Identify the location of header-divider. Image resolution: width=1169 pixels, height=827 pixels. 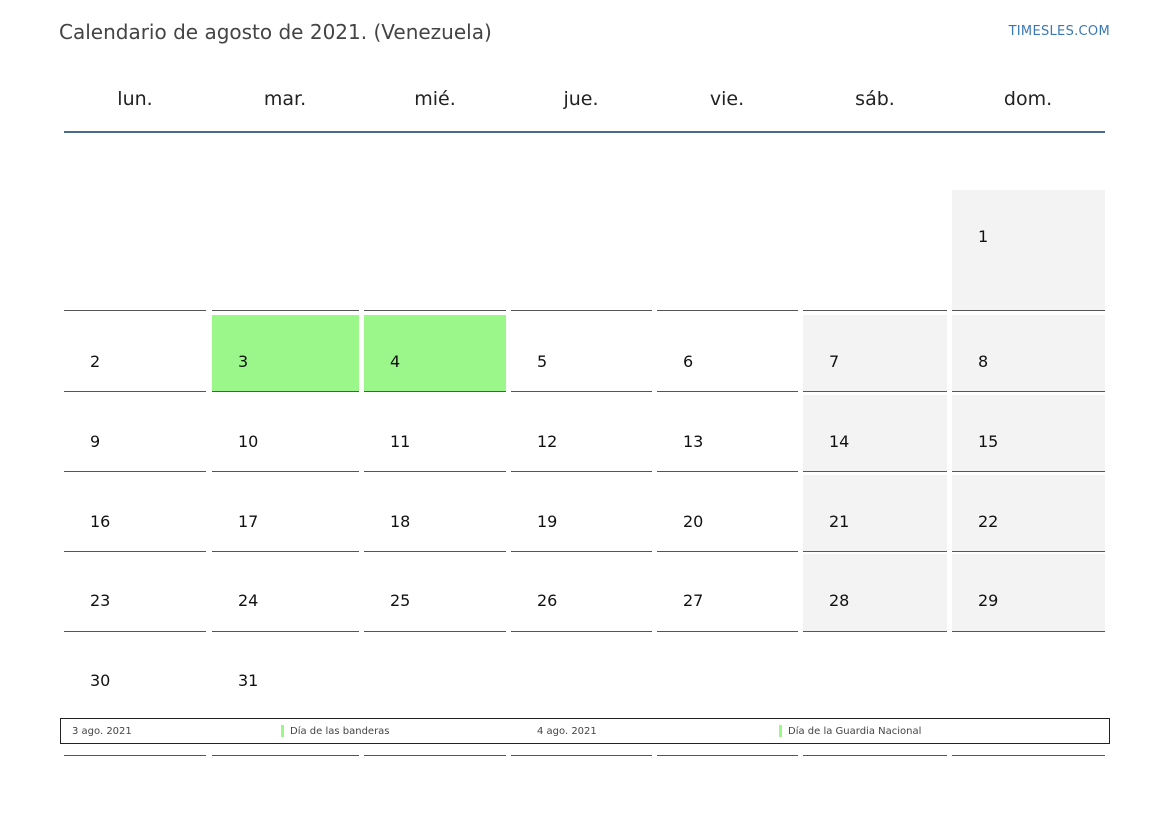
(584, 132).